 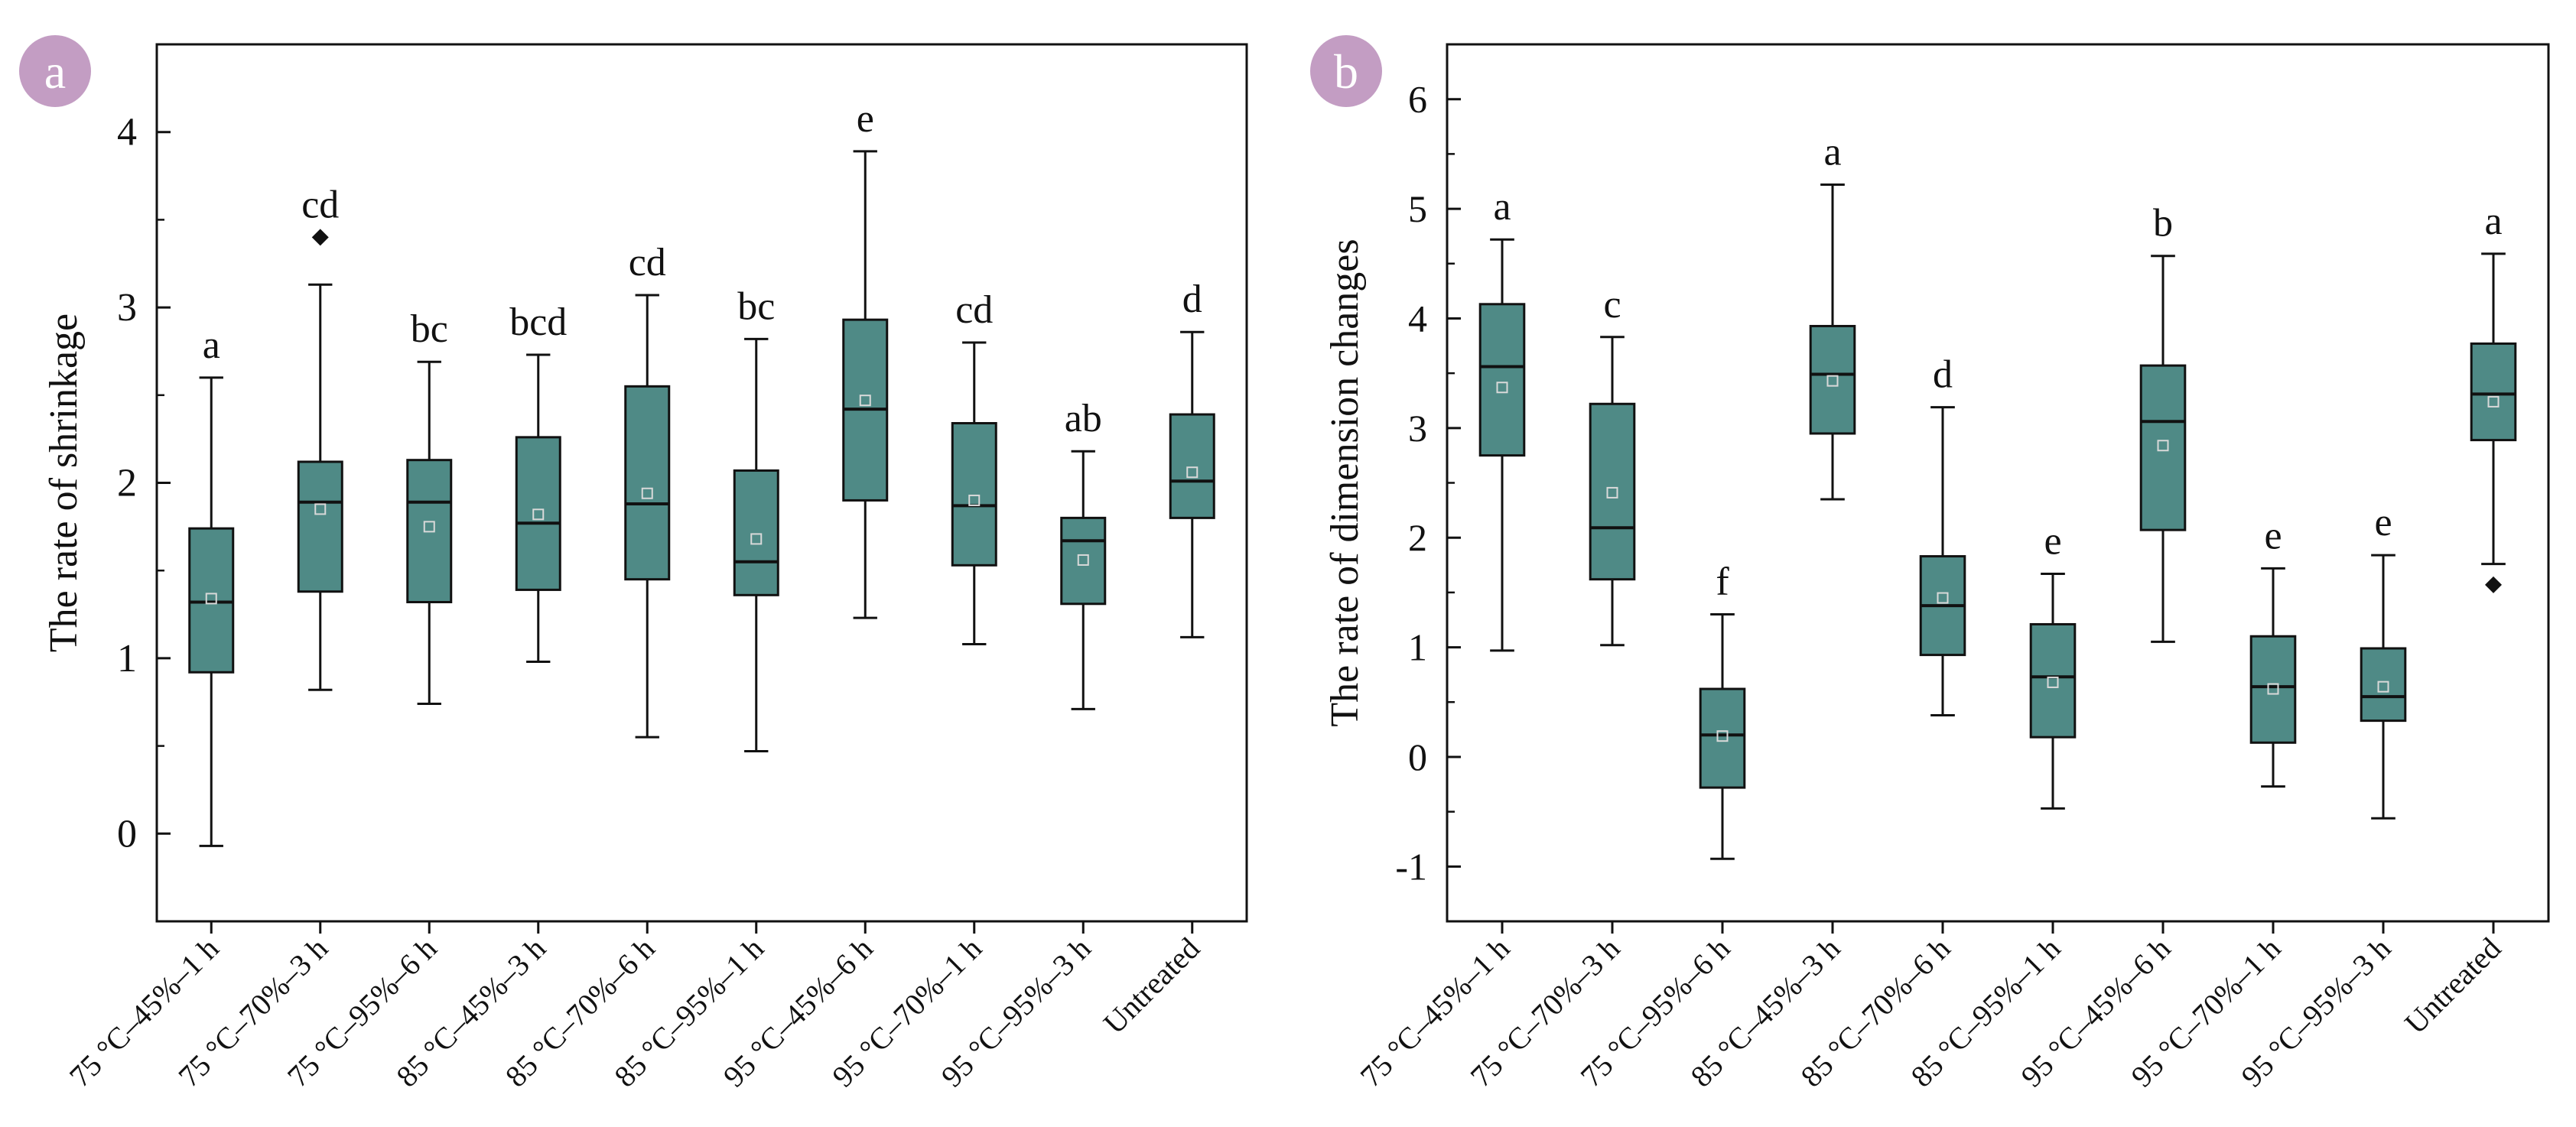 What do you see at coordinates (1083, 418) in the screenshot?
I see `significance-letter: ab` at bounding box center [1083, 418].